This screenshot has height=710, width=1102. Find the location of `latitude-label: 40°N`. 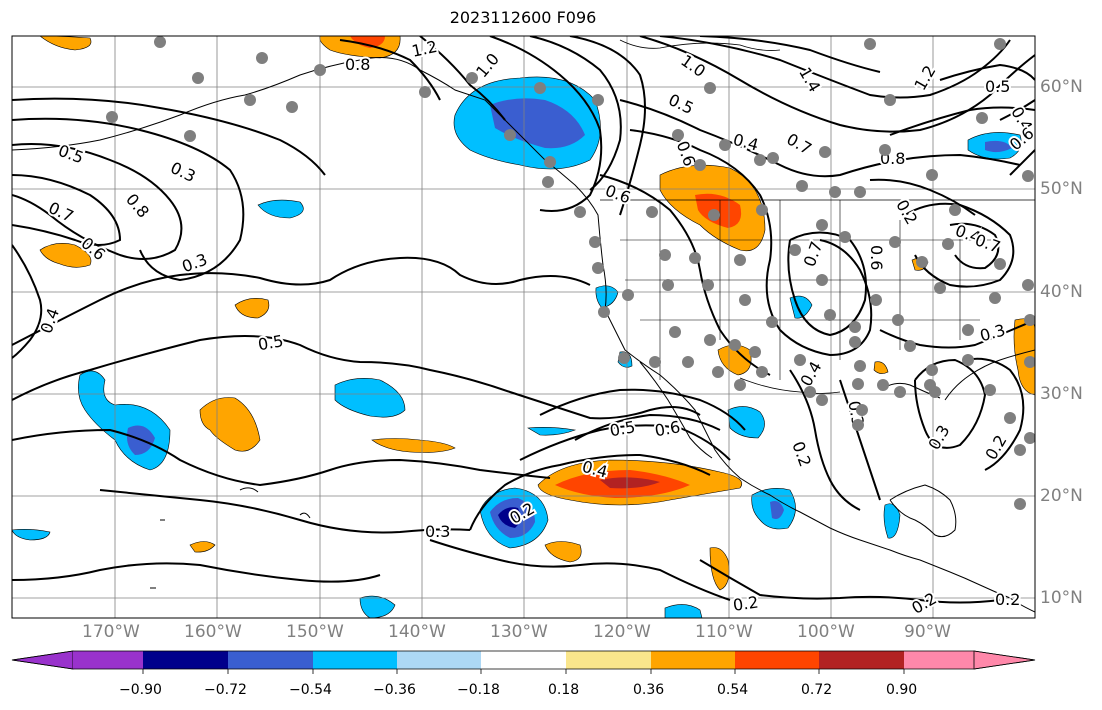

latitude-label: 40°N is located at coordinates (1061, 292).